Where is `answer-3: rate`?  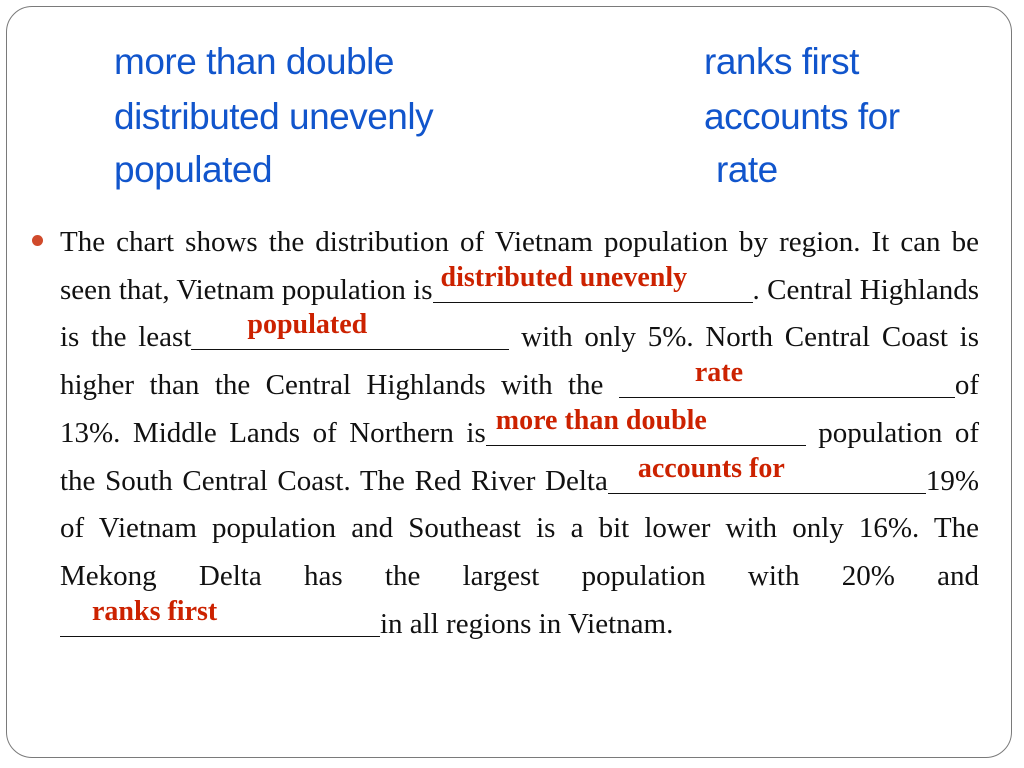 answer-3: rate is located at coordinates (719, 373).